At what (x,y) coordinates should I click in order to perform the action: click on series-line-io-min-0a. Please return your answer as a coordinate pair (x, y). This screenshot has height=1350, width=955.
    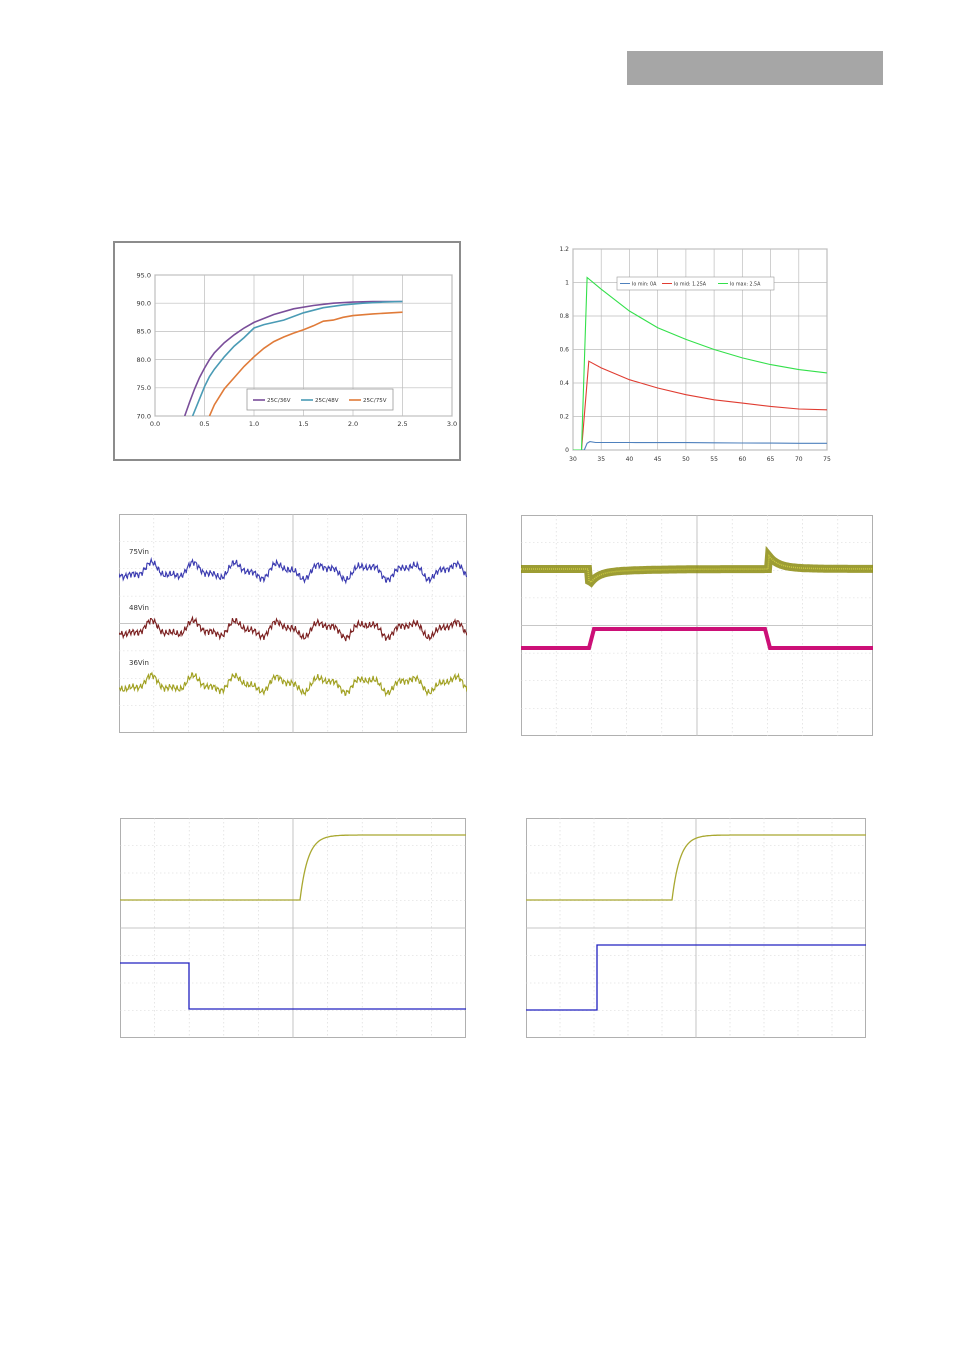
    Looking at the image, I should click on (700, 445).